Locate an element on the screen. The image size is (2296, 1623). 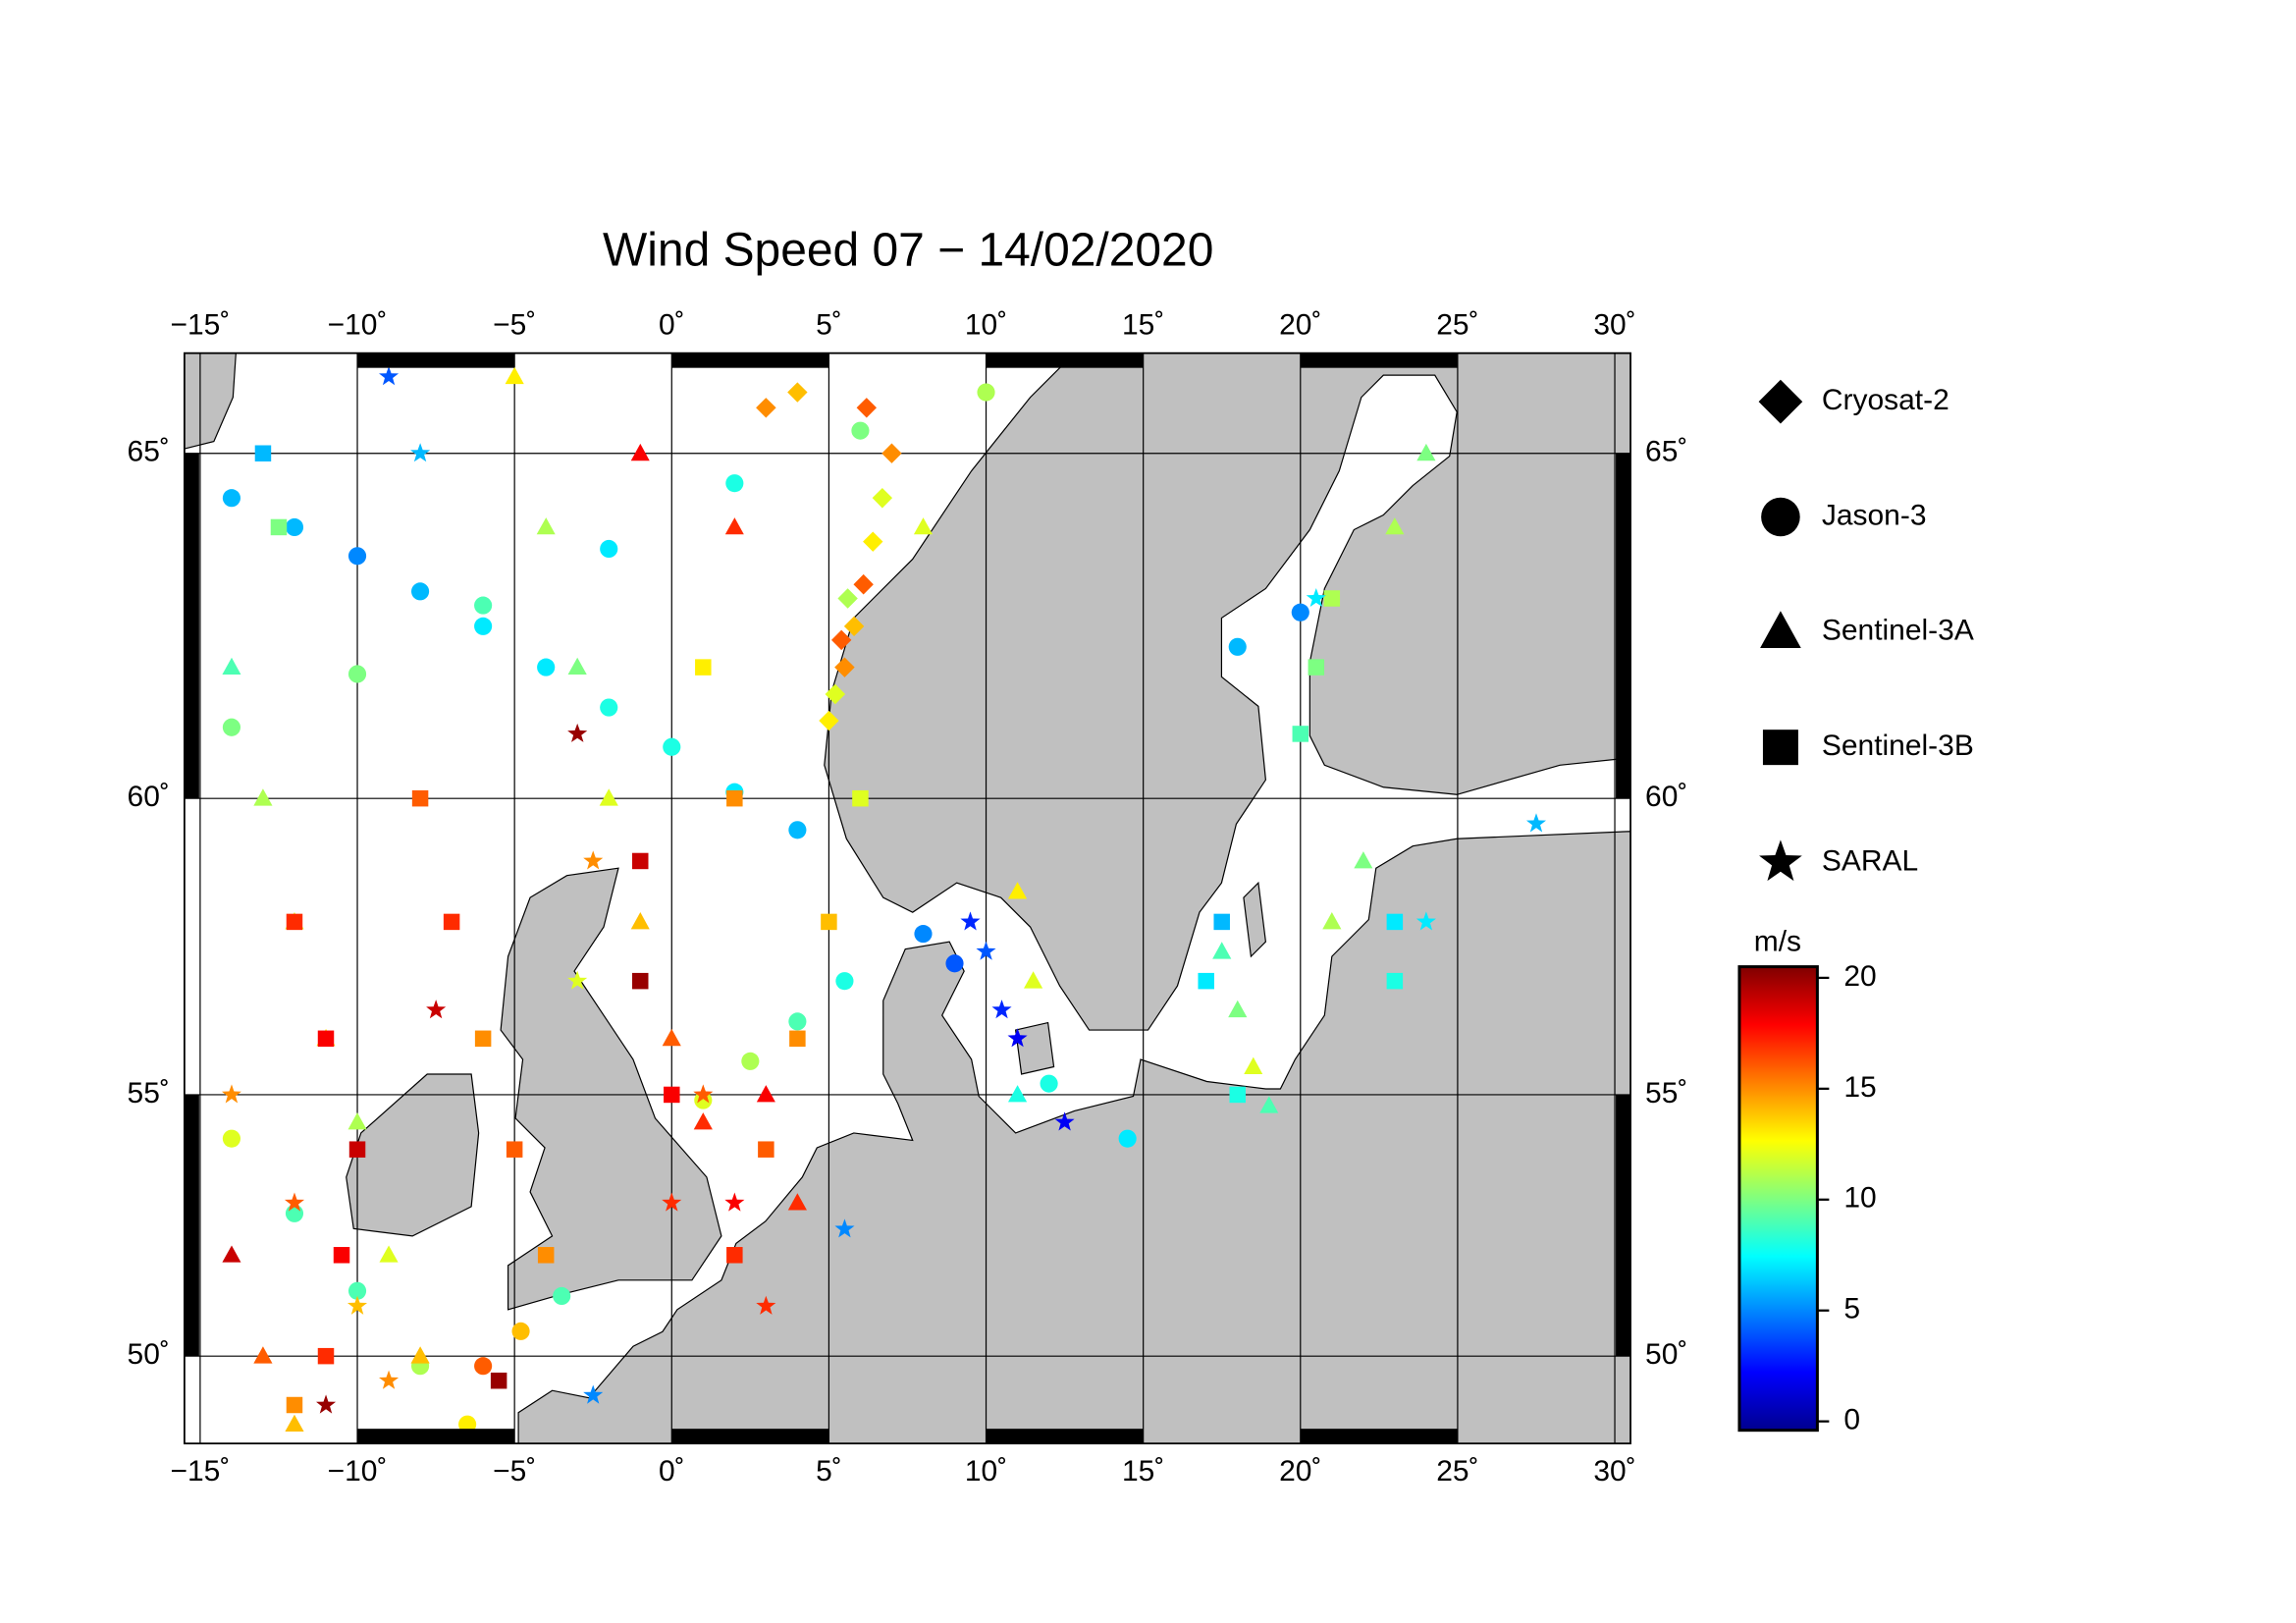
legend-label: Cryosat-2 is located at coordinates (1885, 400).